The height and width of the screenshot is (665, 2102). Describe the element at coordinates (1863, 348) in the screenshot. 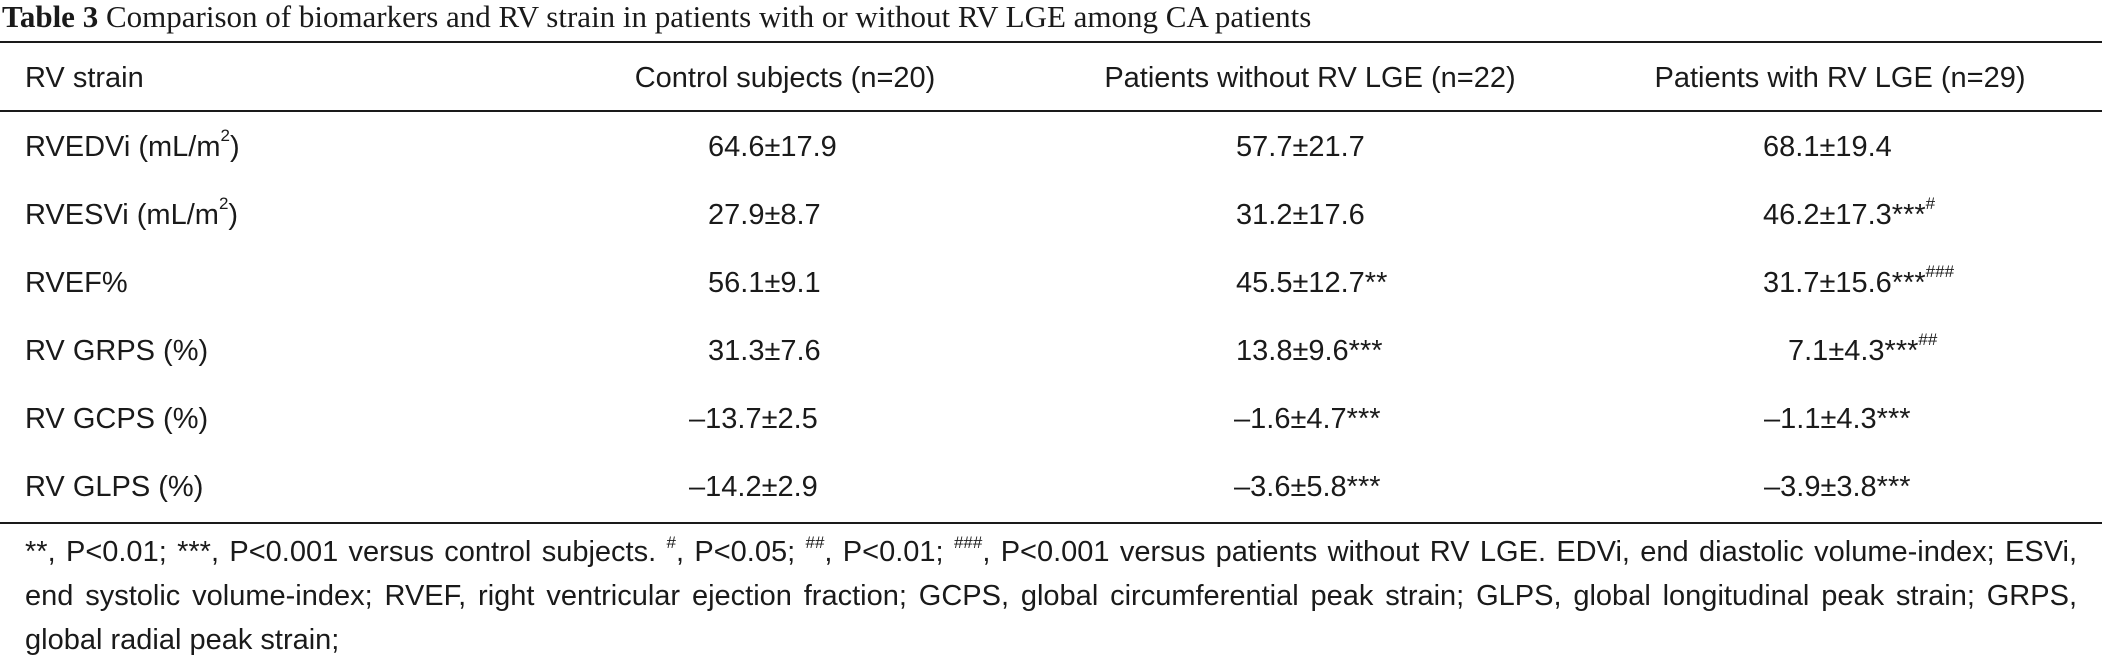

I see `cell-with-lge: 7.1±4.3***##` at that location.